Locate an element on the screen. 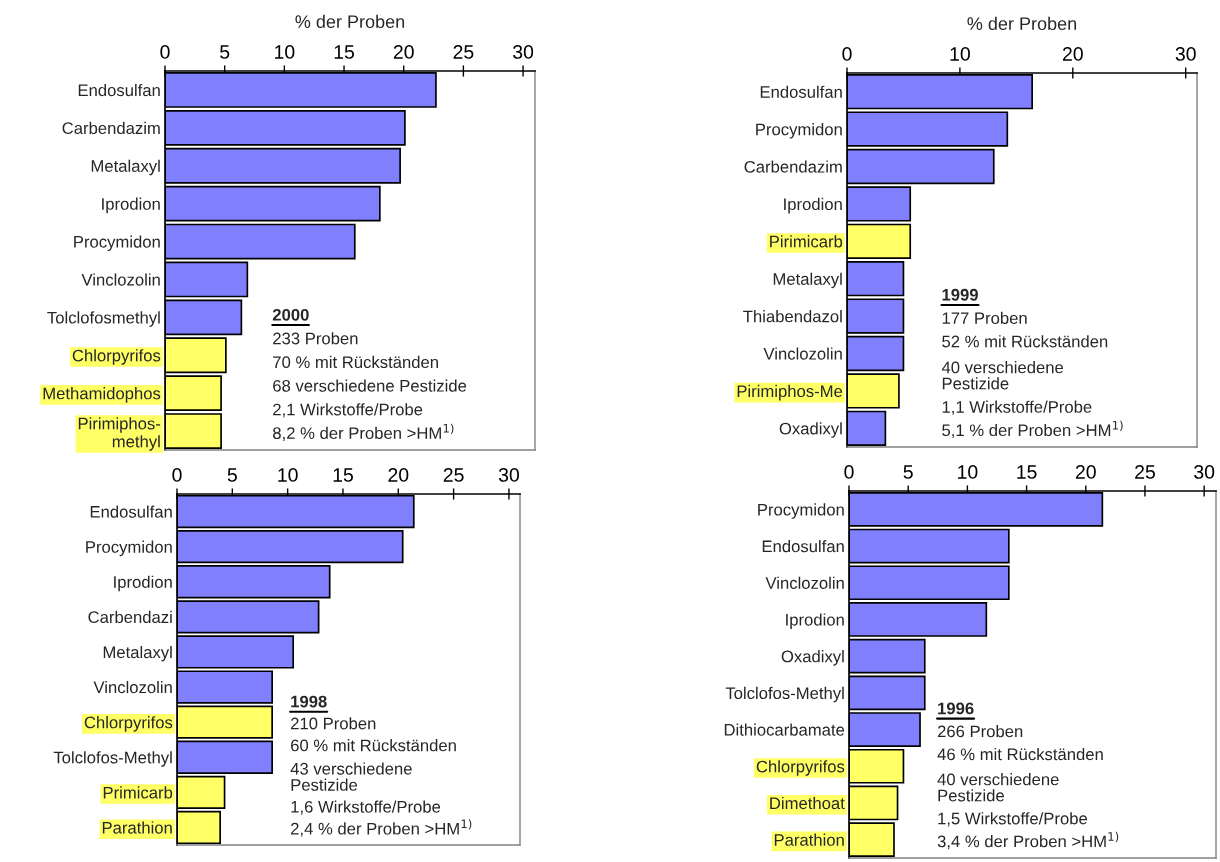 The height and width of the screenshot is (862, 1220). annotation: 177 Proben is located at coordinates (984, 318).